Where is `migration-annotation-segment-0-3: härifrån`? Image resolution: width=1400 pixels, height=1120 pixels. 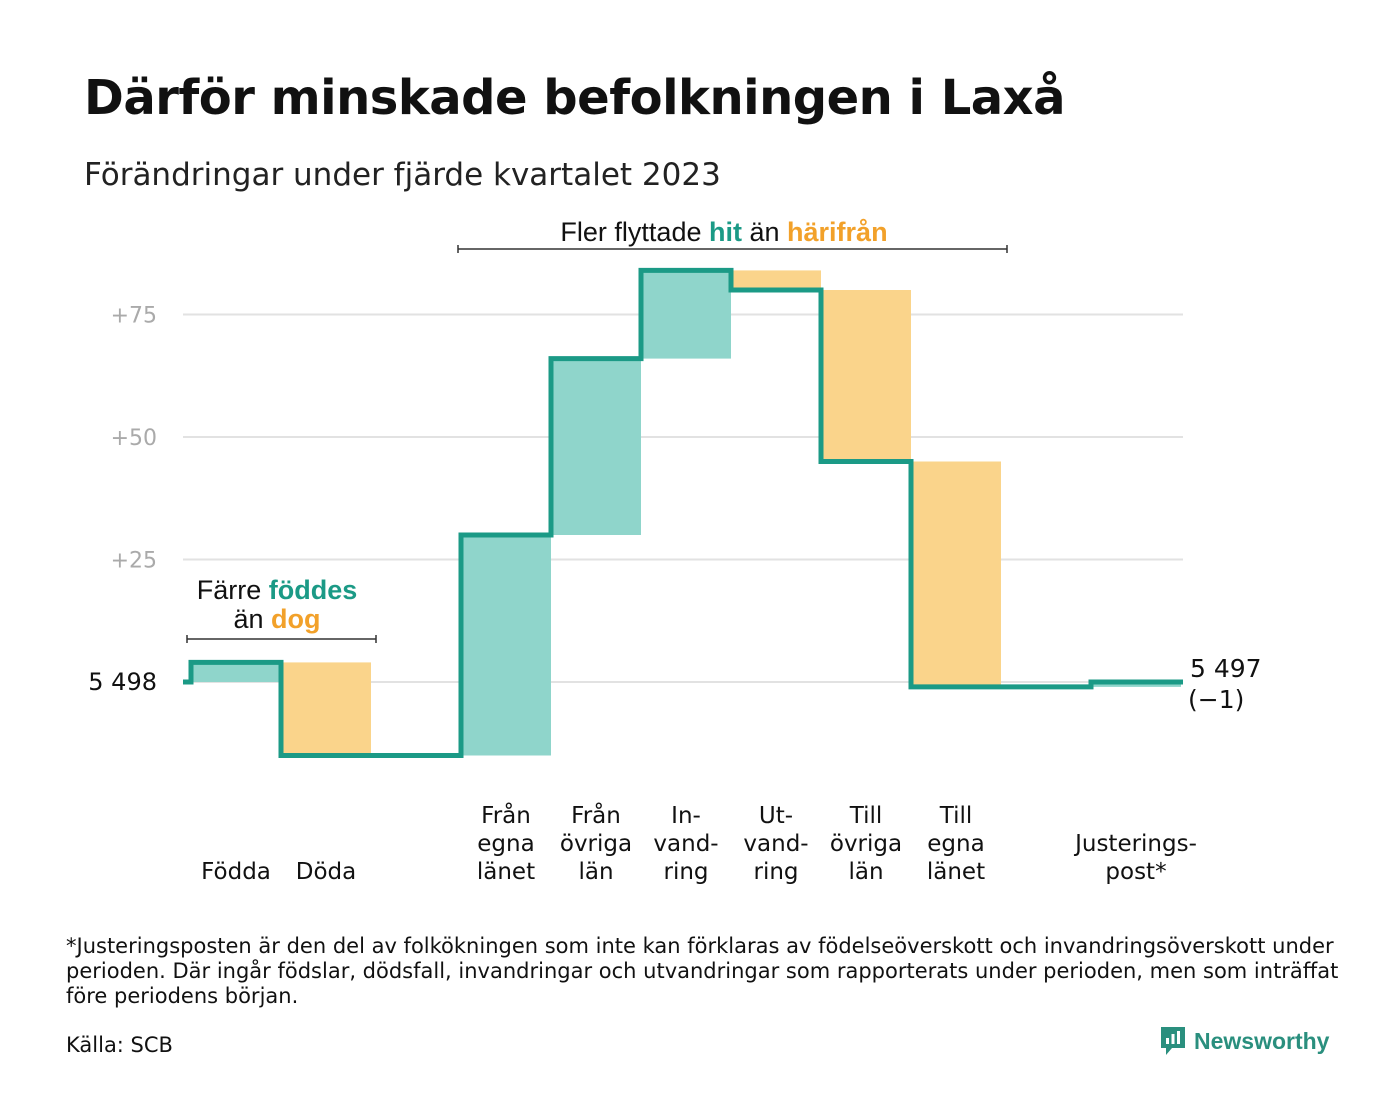 migration-annotation-segment-0-3: härifrån is located at coordinates (837, 232).